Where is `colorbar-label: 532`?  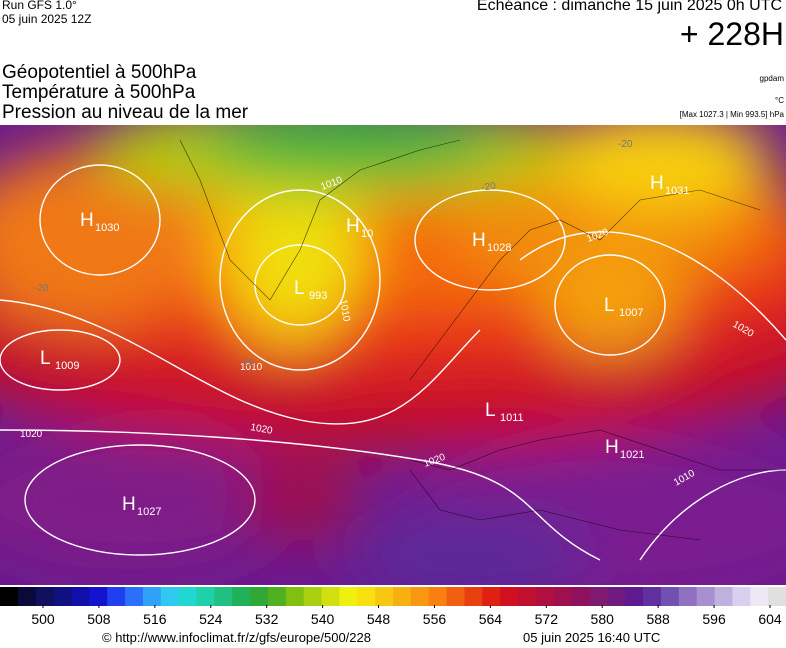
colorbar-label: 532 is located at coordinates (267, 619).